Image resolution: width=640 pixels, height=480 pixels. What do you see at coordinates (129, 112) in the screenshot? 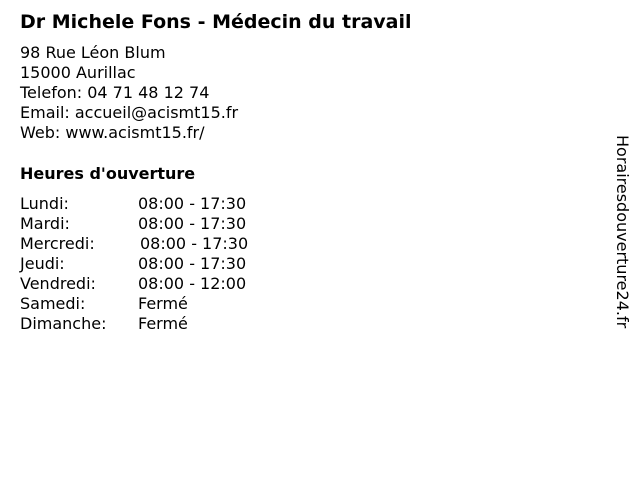
I see `email: Email: accueil@acismt15.fr` at bounding box center [129, 112].